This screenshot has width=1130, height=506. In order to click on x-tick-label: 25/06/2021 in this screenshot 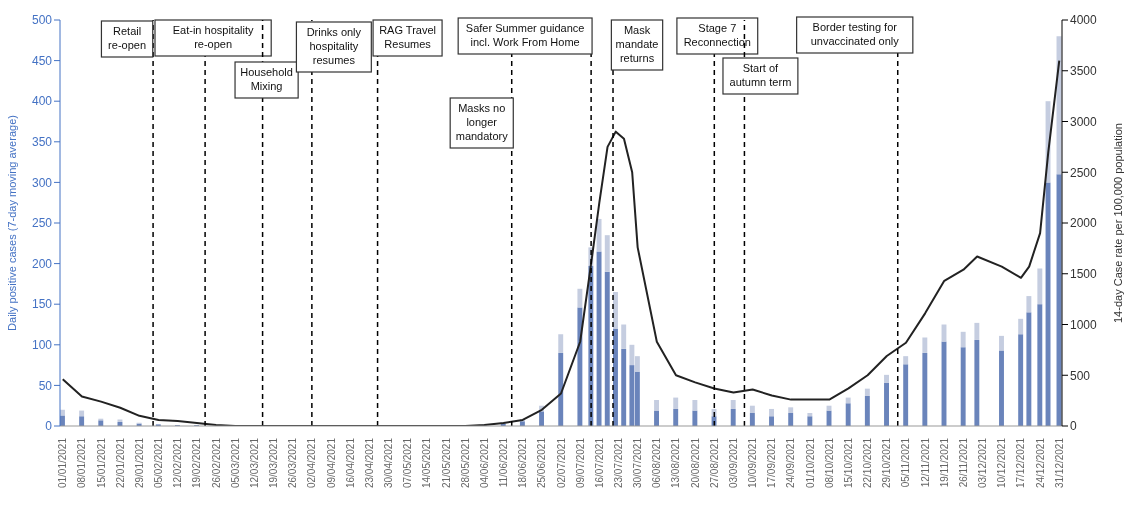, I will do `click(542, 463)`.